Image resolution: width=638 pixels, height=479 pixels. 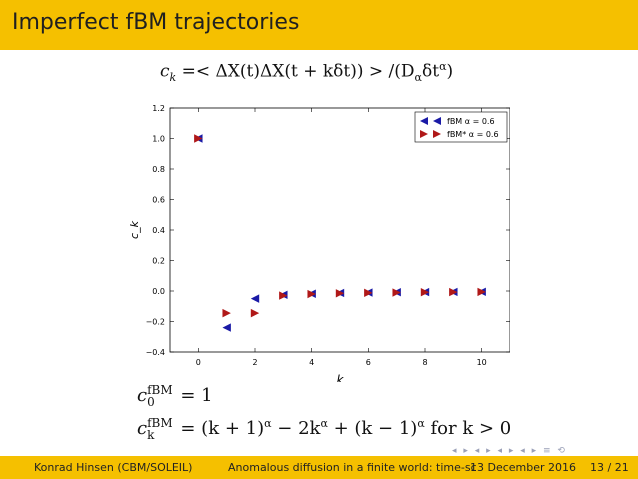 I want to click on y-tick-label: 1.2, so click(x=158, y=108).